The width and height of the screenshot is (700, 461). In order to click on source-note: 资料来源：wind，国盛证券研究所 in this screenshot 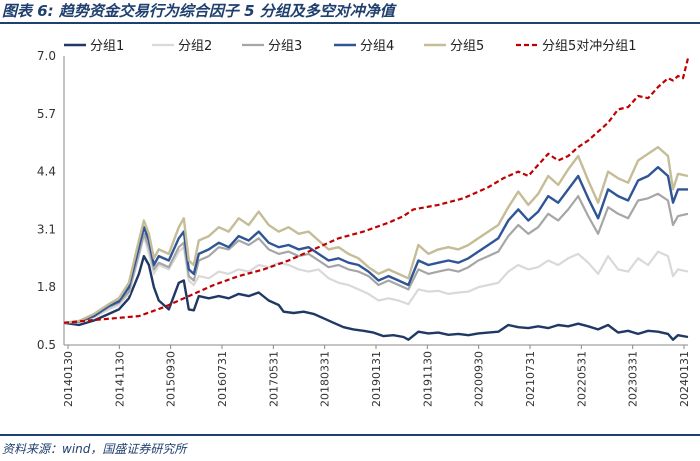, I will do `click(94, 449)`.